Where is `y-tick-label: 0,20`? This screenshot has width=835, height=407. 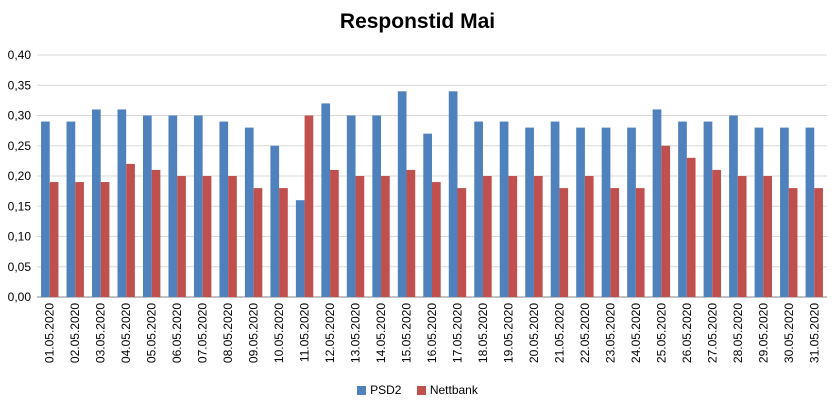
y-tick-label: 0,20 is located at coordinates (20, 176).